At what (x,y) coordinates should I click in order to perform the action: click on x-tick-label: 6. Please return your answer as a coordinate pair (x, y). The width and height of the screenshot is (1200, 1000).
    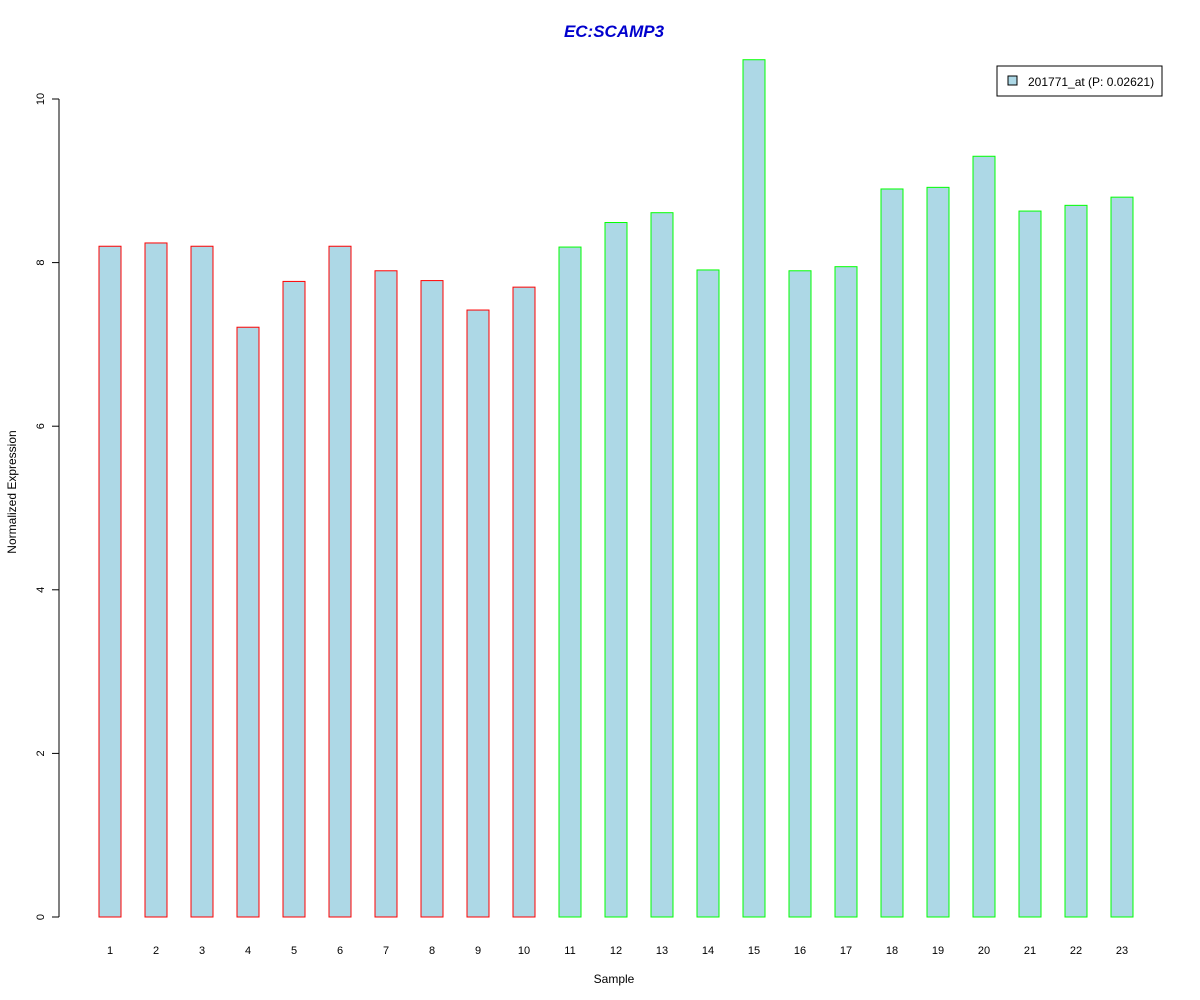
    Looking at the image, I should click on (340, 951).